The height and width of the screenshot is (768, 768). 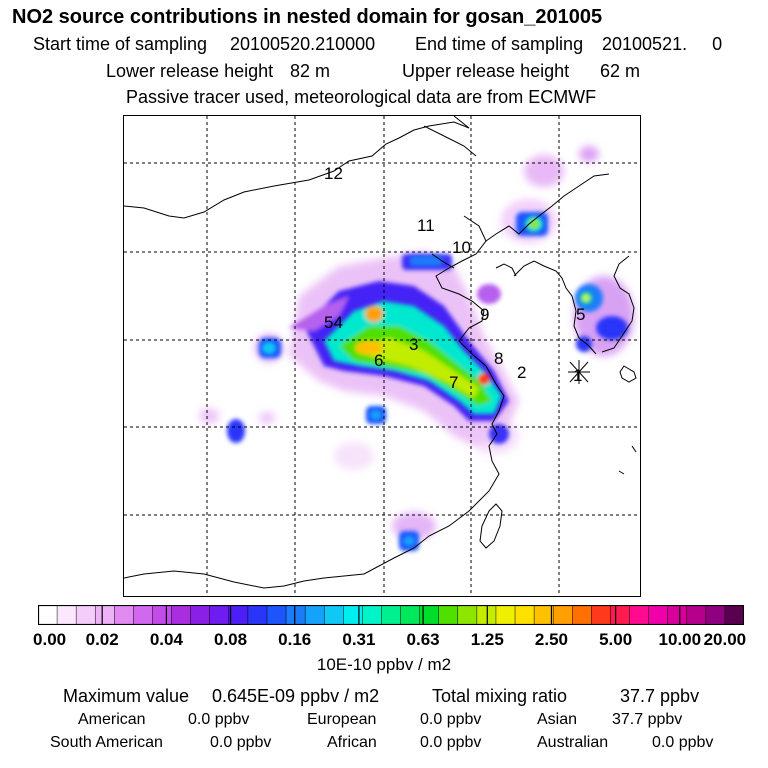 What do you see at coordinates (50, 639) in the screenshot?
I see `colorbar-tick-label: 0.00` at bounding box center [50, 639].